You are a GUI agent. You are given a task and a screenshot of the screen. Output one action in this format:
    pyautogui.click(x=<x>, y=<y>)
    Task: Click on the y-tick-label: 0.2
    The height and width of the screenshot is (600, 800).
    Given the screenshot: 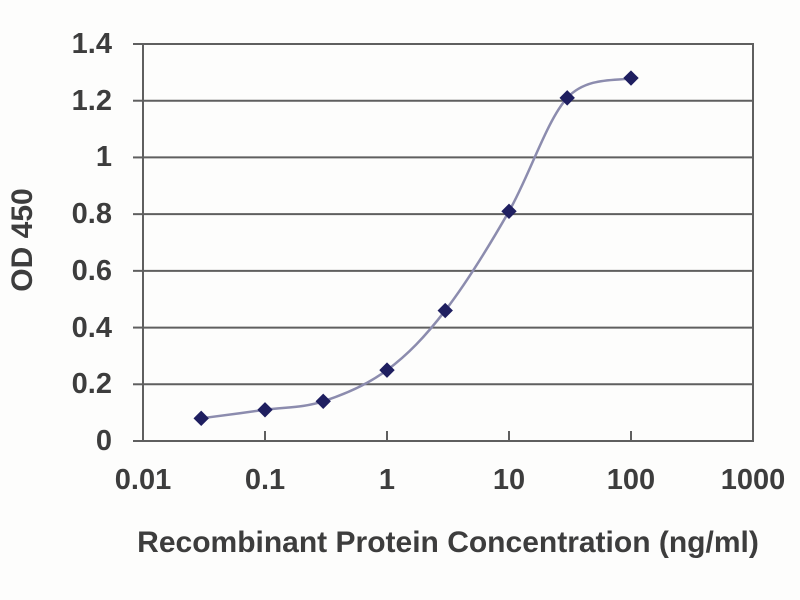 What is the action you would take?
    pyautogui.click(x=91, y=384)
    